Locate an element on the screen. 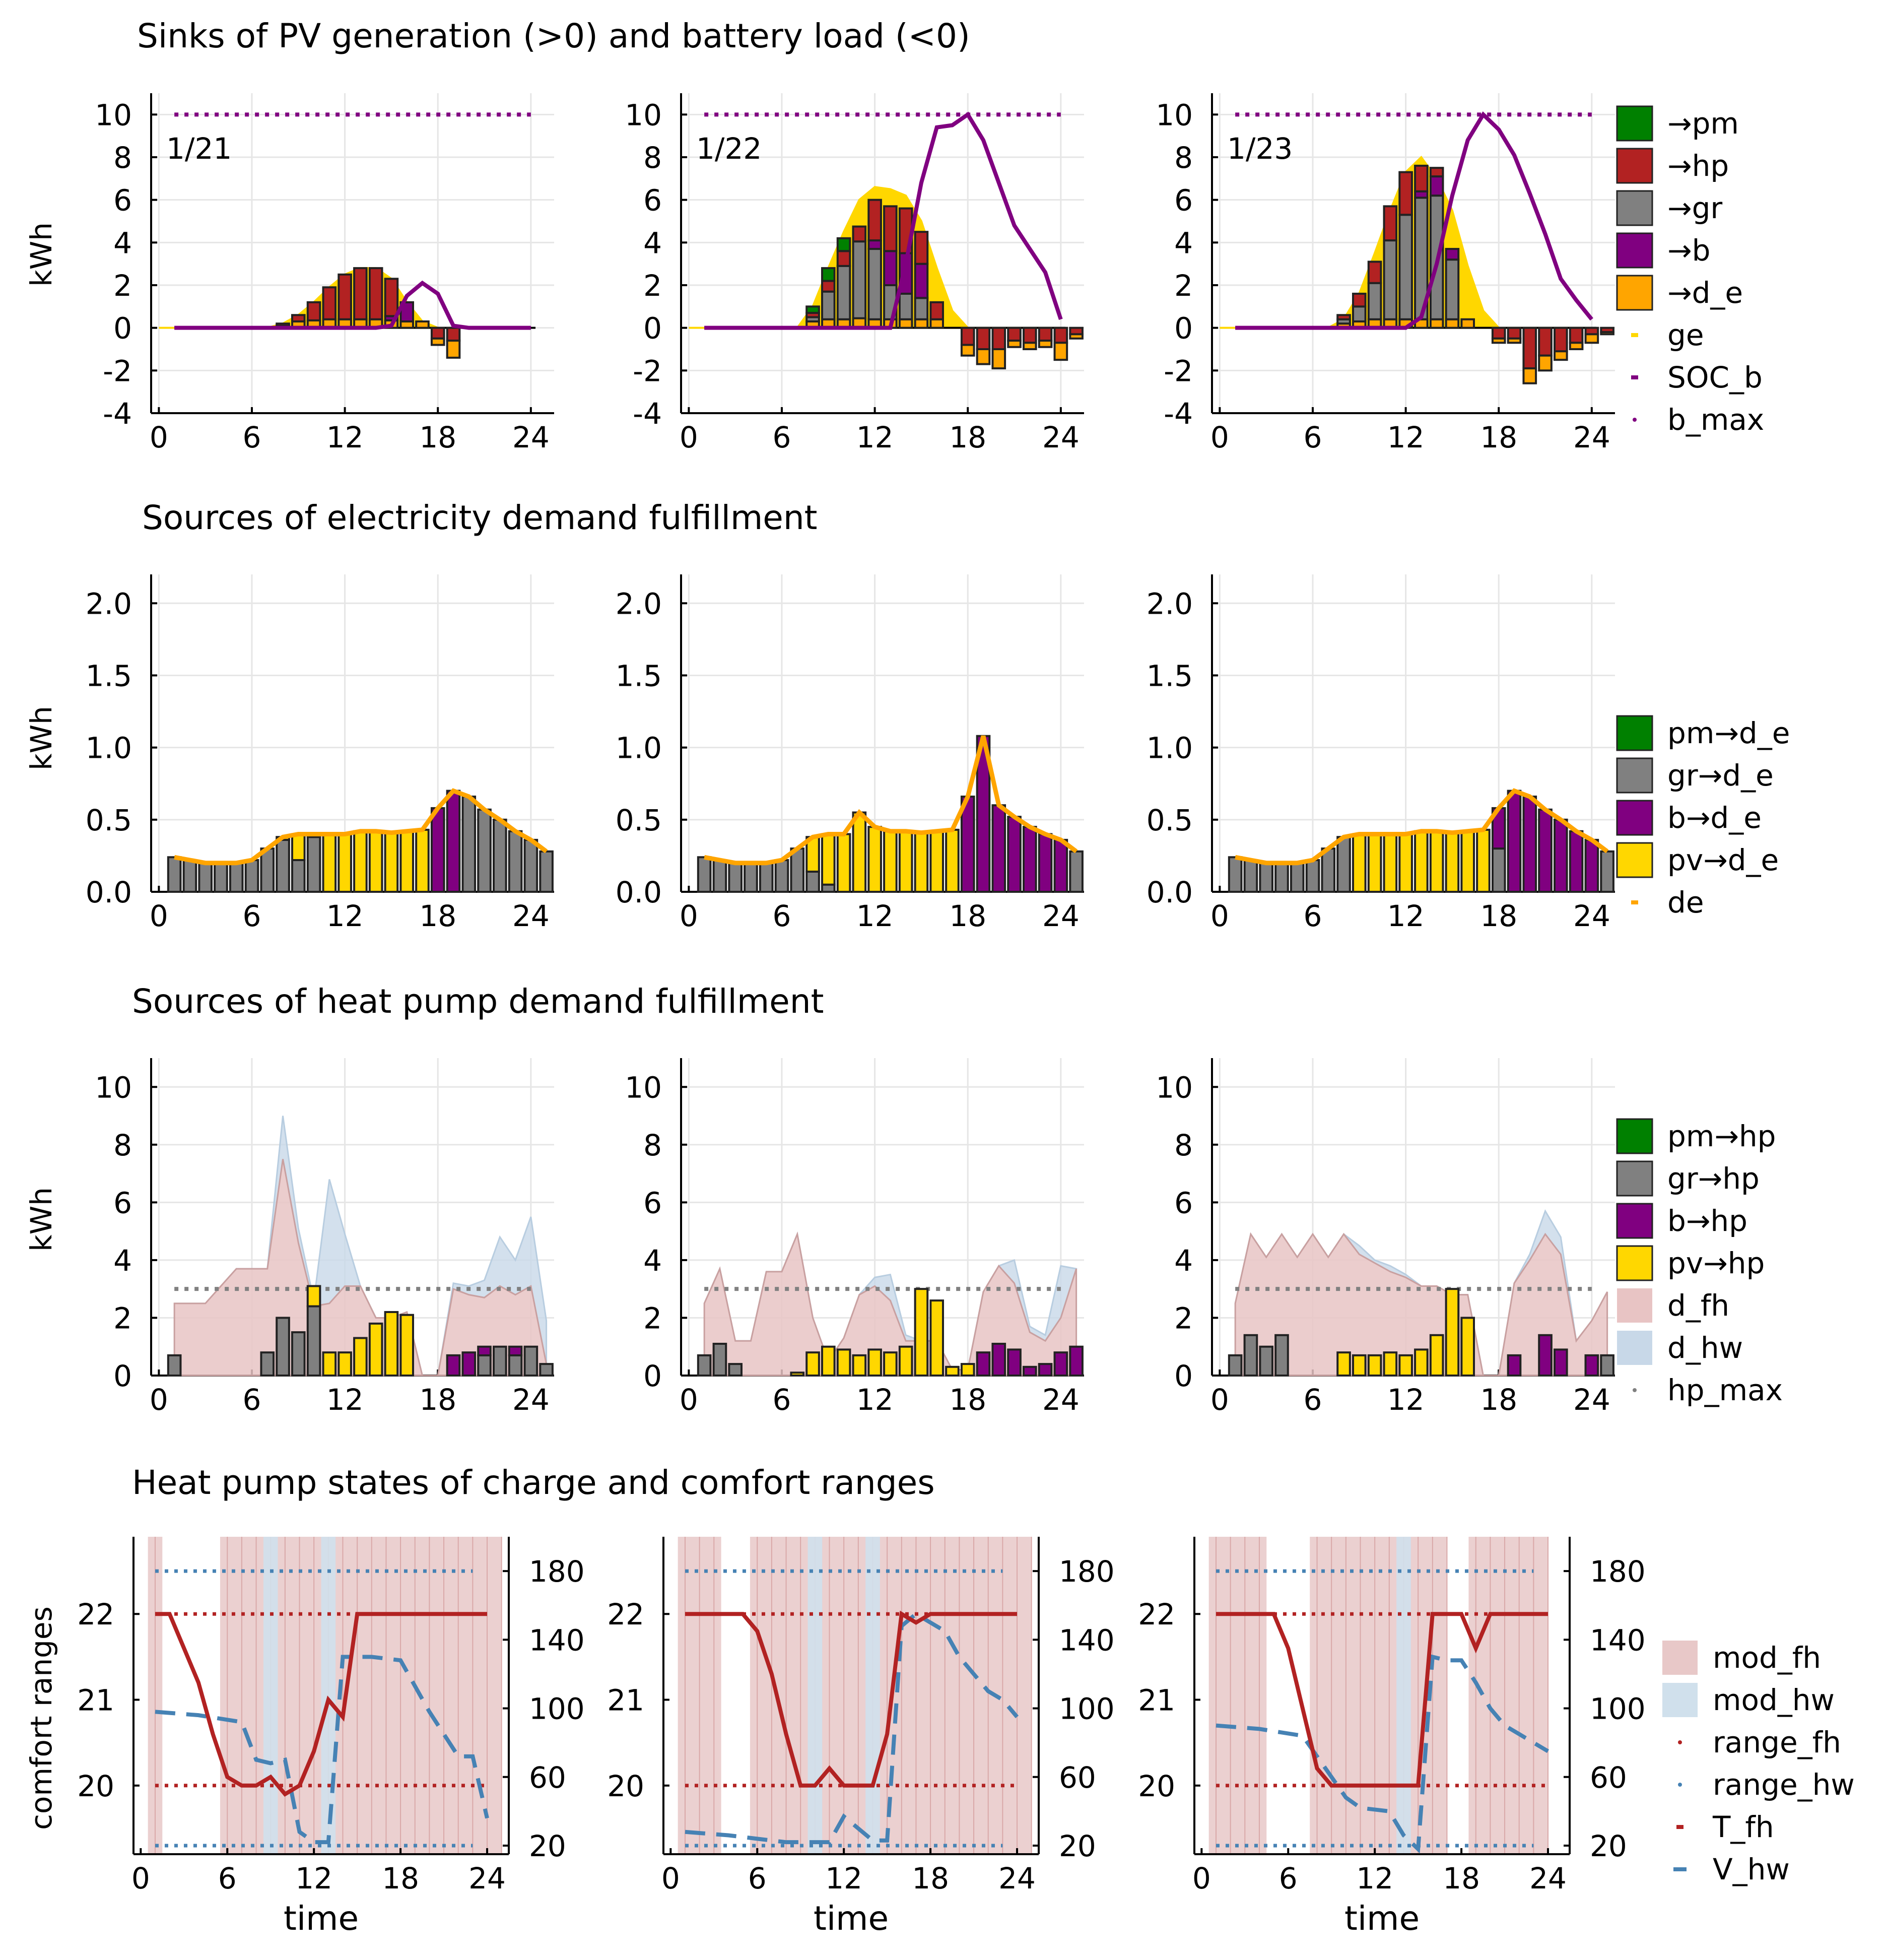 Image resolution: width=1886 pixels, height=1960 pixels. de-line is located at coordinates (891, 800).